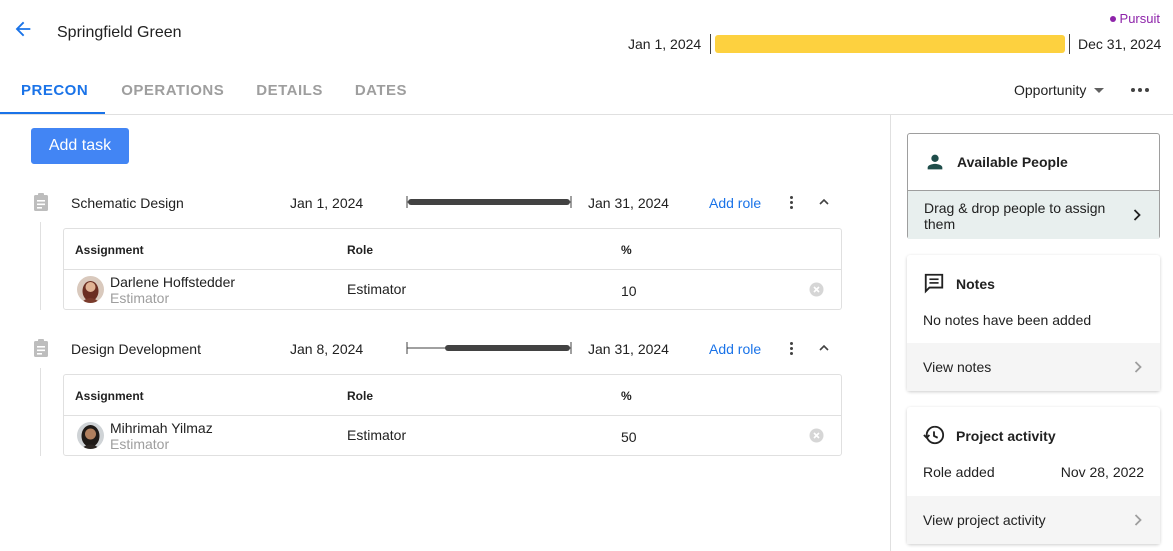 This screenshot has width=1173, height=551. Describe the element at coordinates (136, 349) in the screenshot. I see `task-name: Design Development` at that location.